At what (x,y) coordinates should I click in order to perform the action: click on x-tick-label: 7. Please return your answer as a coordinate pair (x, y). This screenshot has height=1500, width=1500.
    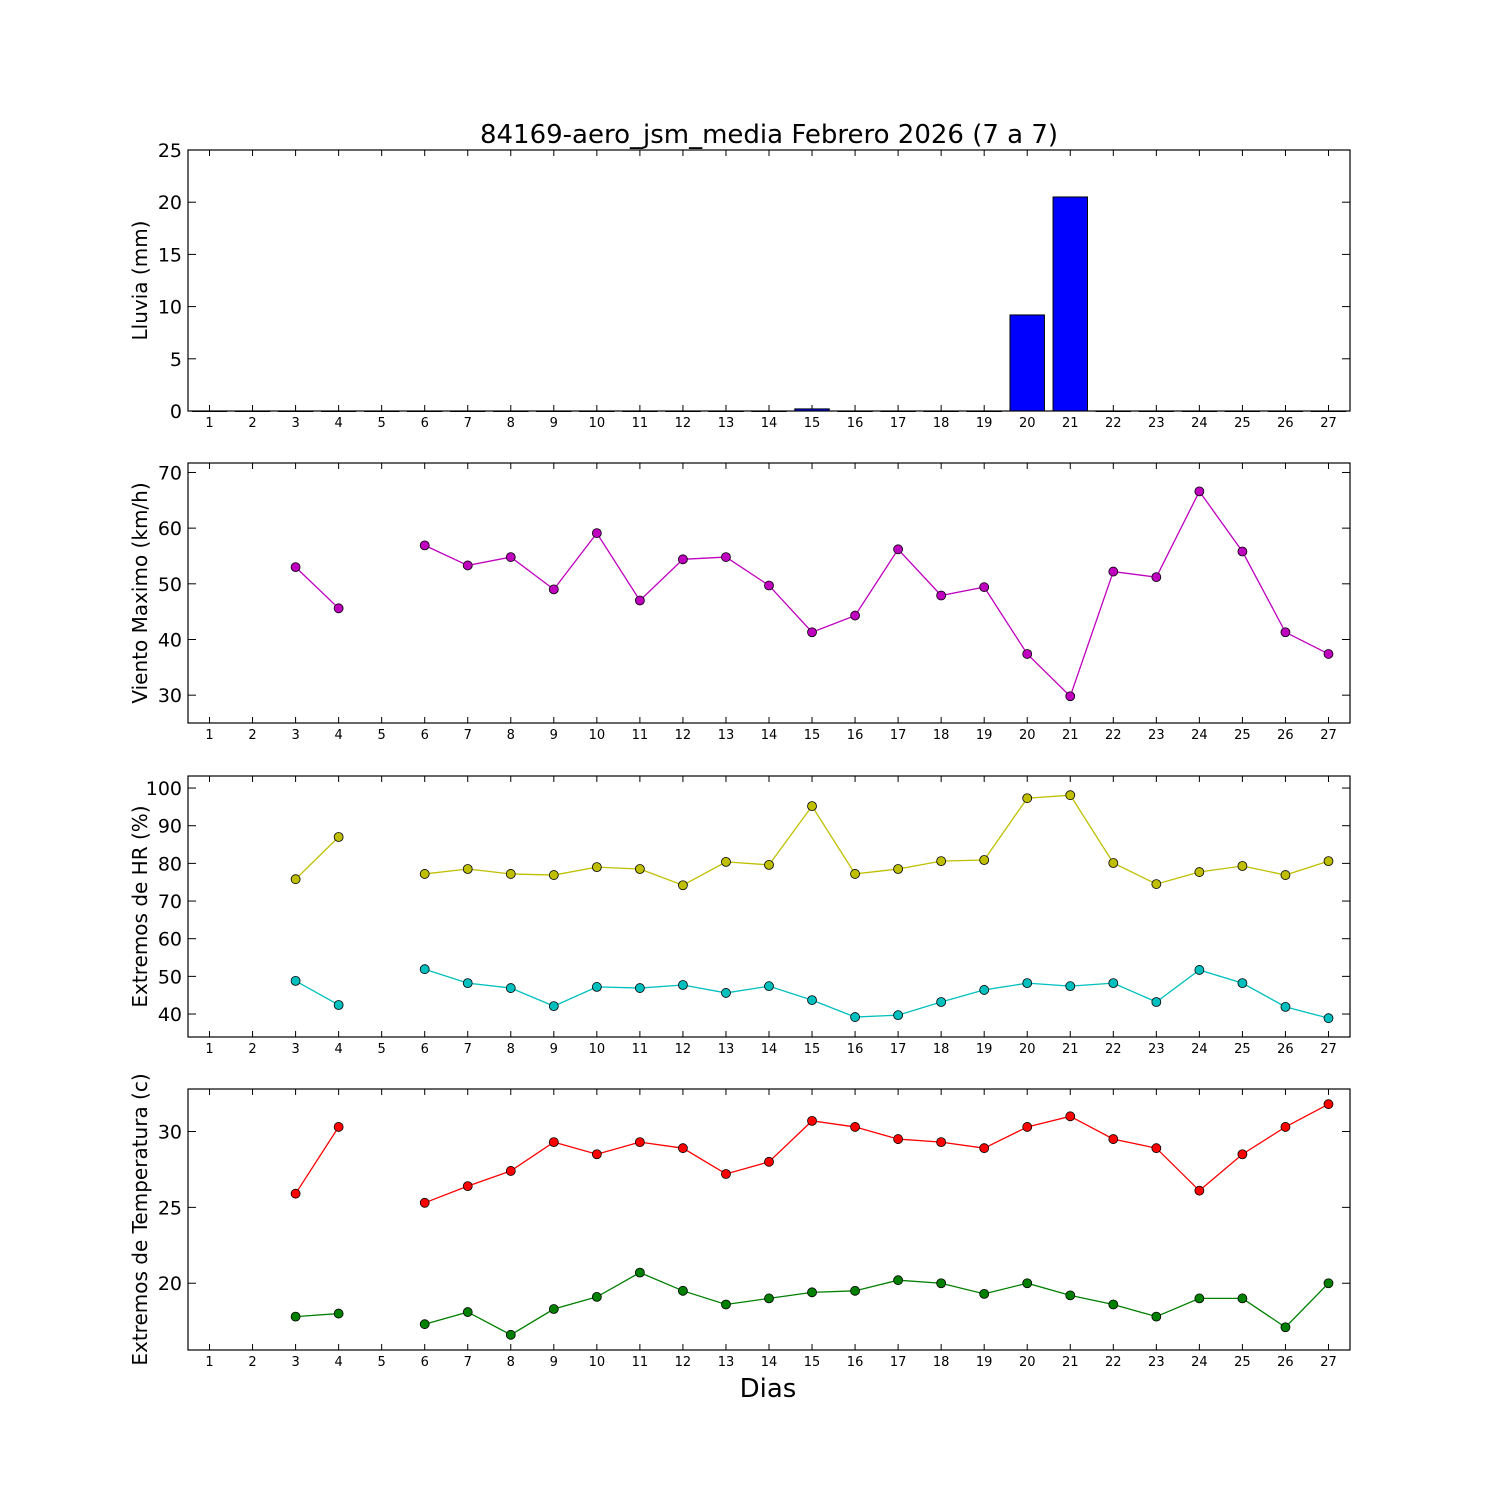
    Looking at the image, I should click on (468, 423).